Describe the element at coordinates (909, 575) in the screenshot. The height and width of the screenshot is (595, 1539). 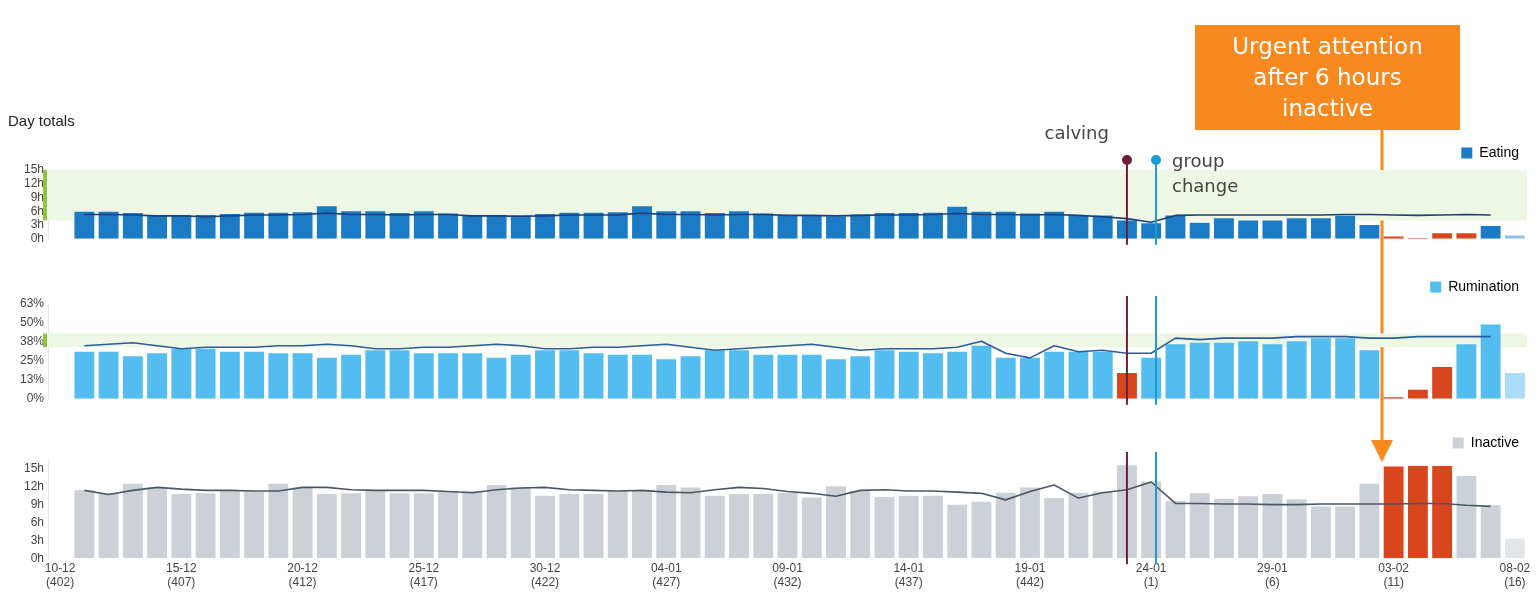
I see `x-tick-label: 14-01 (437)` at that location.